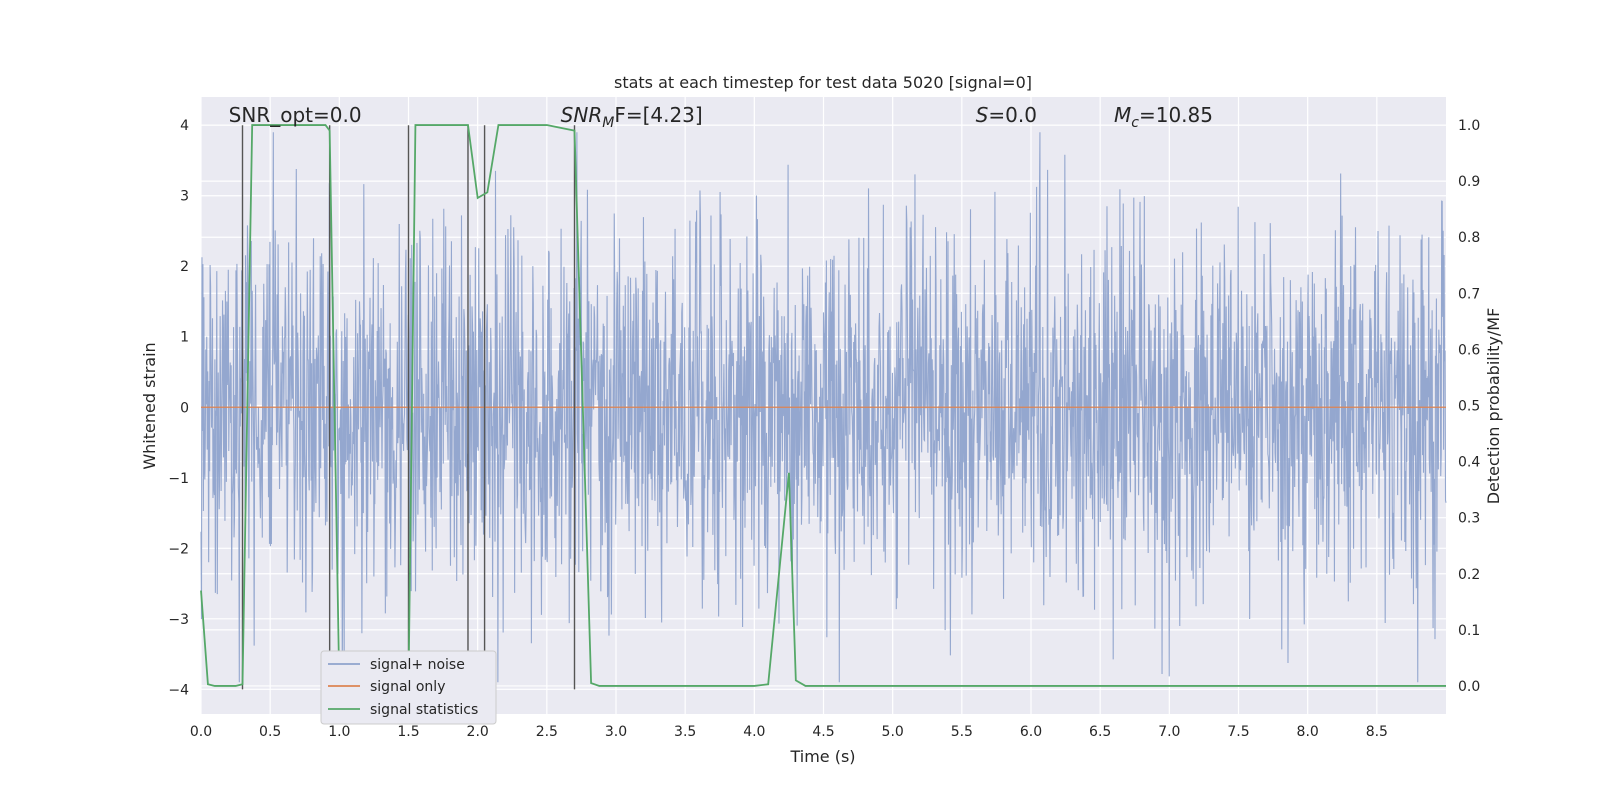  I want to click on y-right-tick-label: 0.3, so click(1469, 519).